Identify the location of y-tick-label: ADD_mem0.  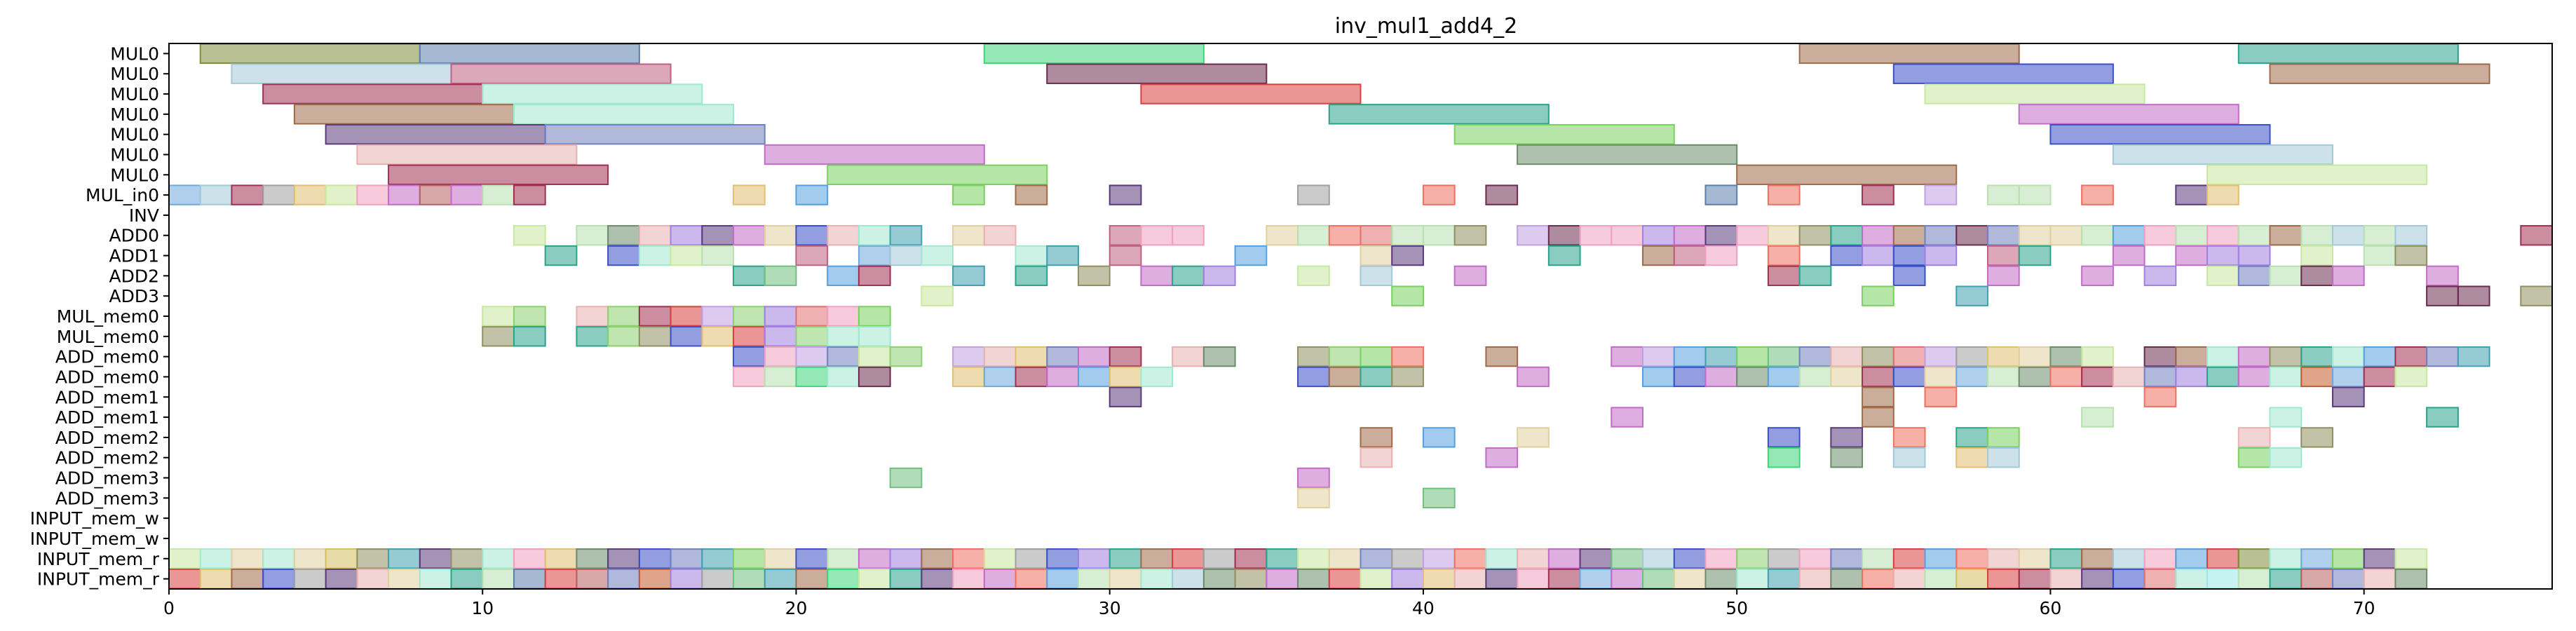
(107, 357).